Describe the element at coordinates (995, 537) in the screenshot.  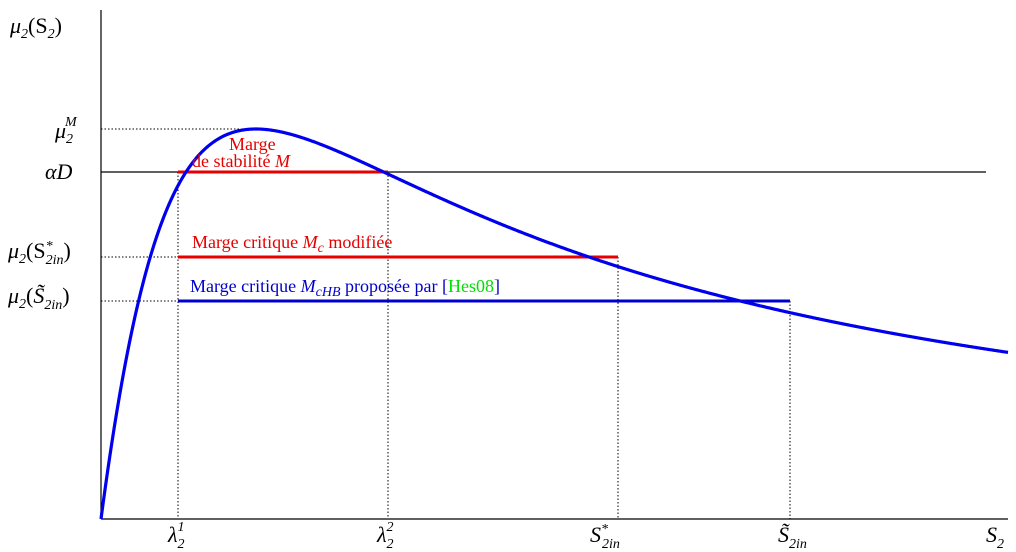
I see `x-axis-title: S2` at that location.